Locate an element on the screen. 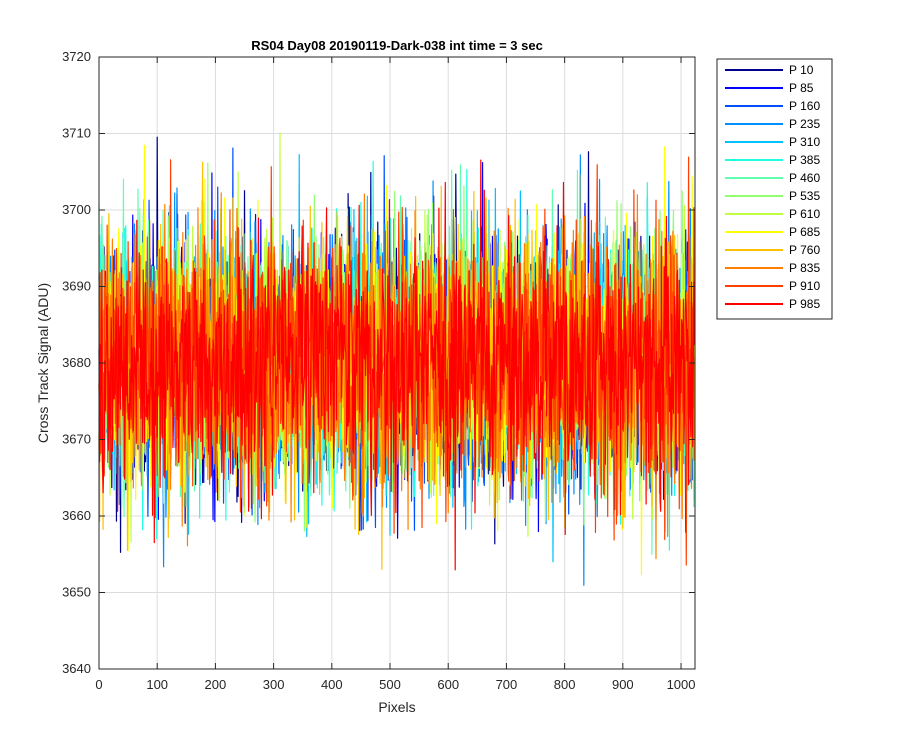 Image resolution: width=900 pixels, height=750 pixels. legend-label: P 910 is located at coordinates (804, 286).